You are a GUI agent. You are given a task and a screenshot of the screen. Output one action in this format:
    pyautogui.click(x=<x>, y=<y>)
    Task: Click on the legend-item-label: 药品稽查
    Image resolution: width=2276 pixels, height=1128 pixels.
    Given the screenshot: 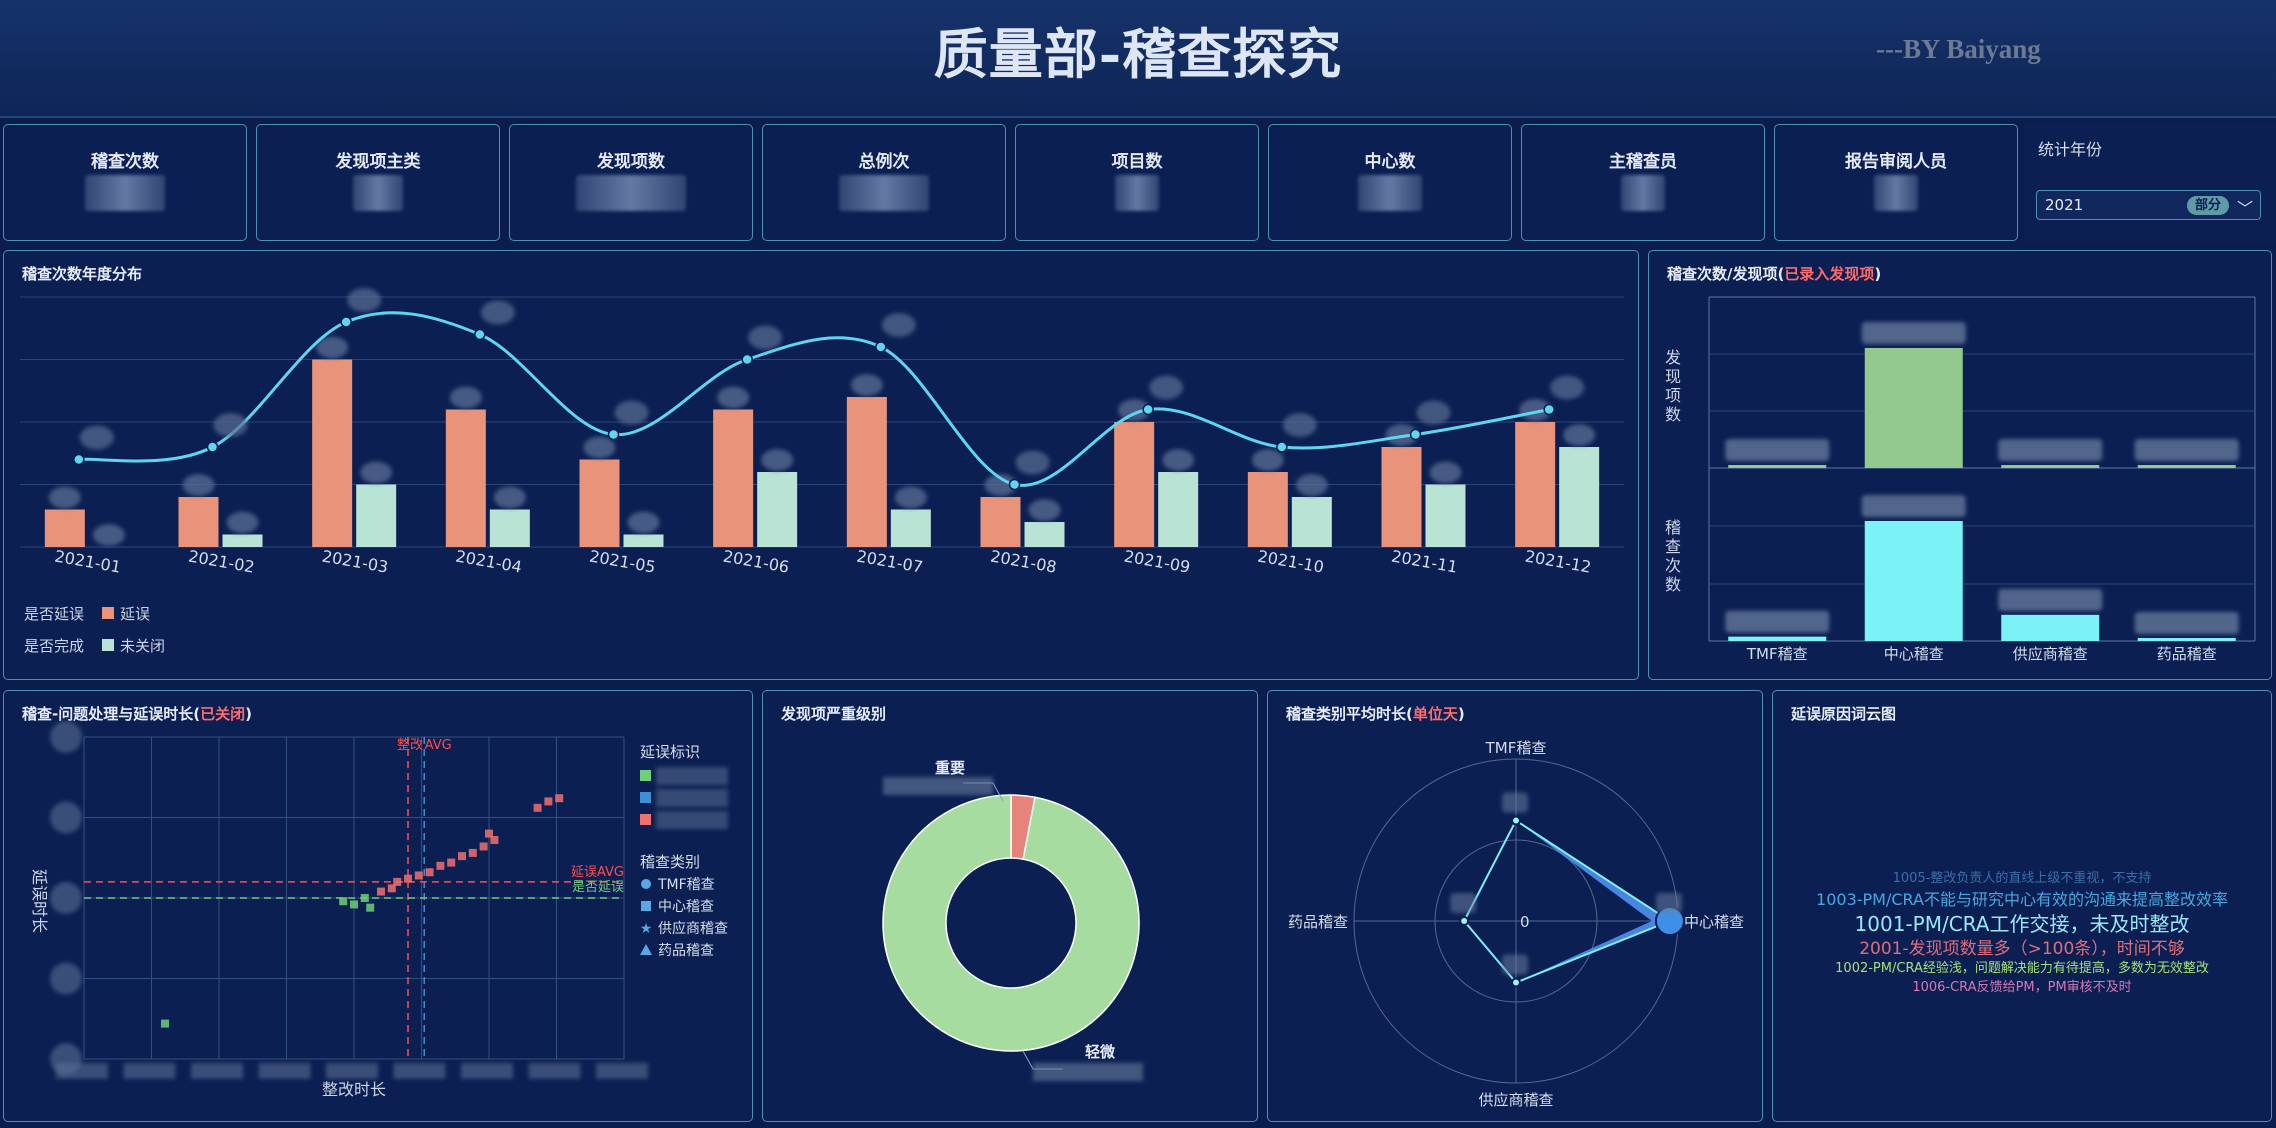 What is the action you would take?
    pyautogui.click(x=686, y=951)
    